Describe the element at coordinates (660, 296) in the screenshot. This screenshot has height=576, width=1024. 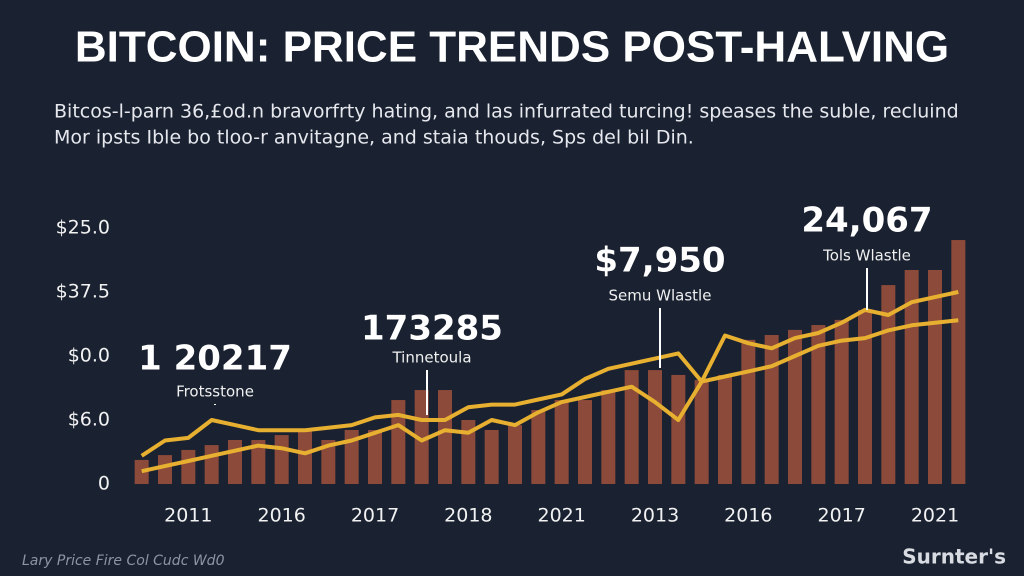
I see `annotation-label: Semu Wlastle` at that location.